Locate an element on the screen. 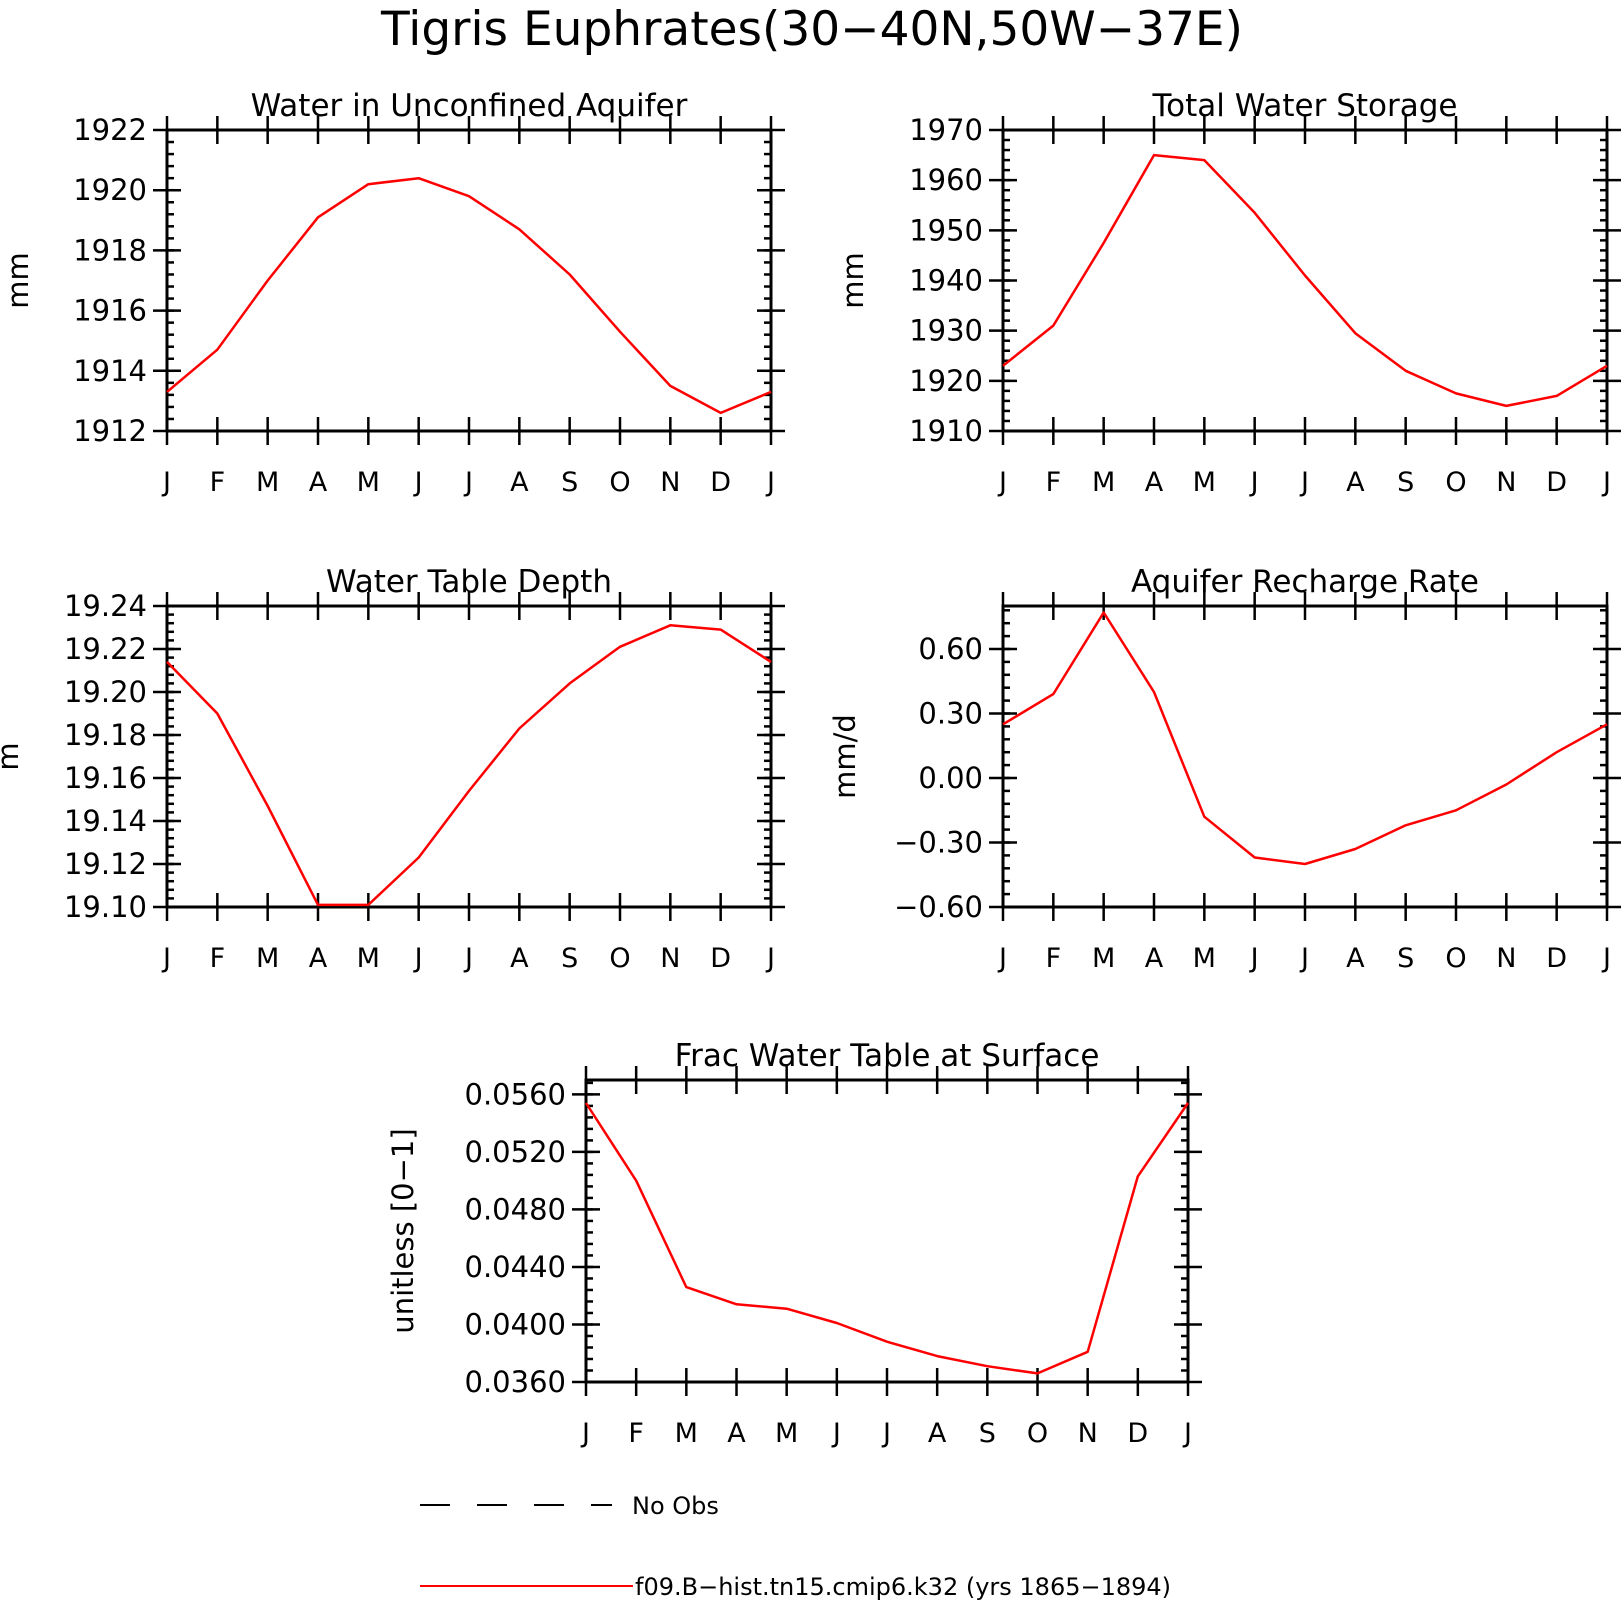  y-tick-label: 19.24 is located at coordinates (105, 606).